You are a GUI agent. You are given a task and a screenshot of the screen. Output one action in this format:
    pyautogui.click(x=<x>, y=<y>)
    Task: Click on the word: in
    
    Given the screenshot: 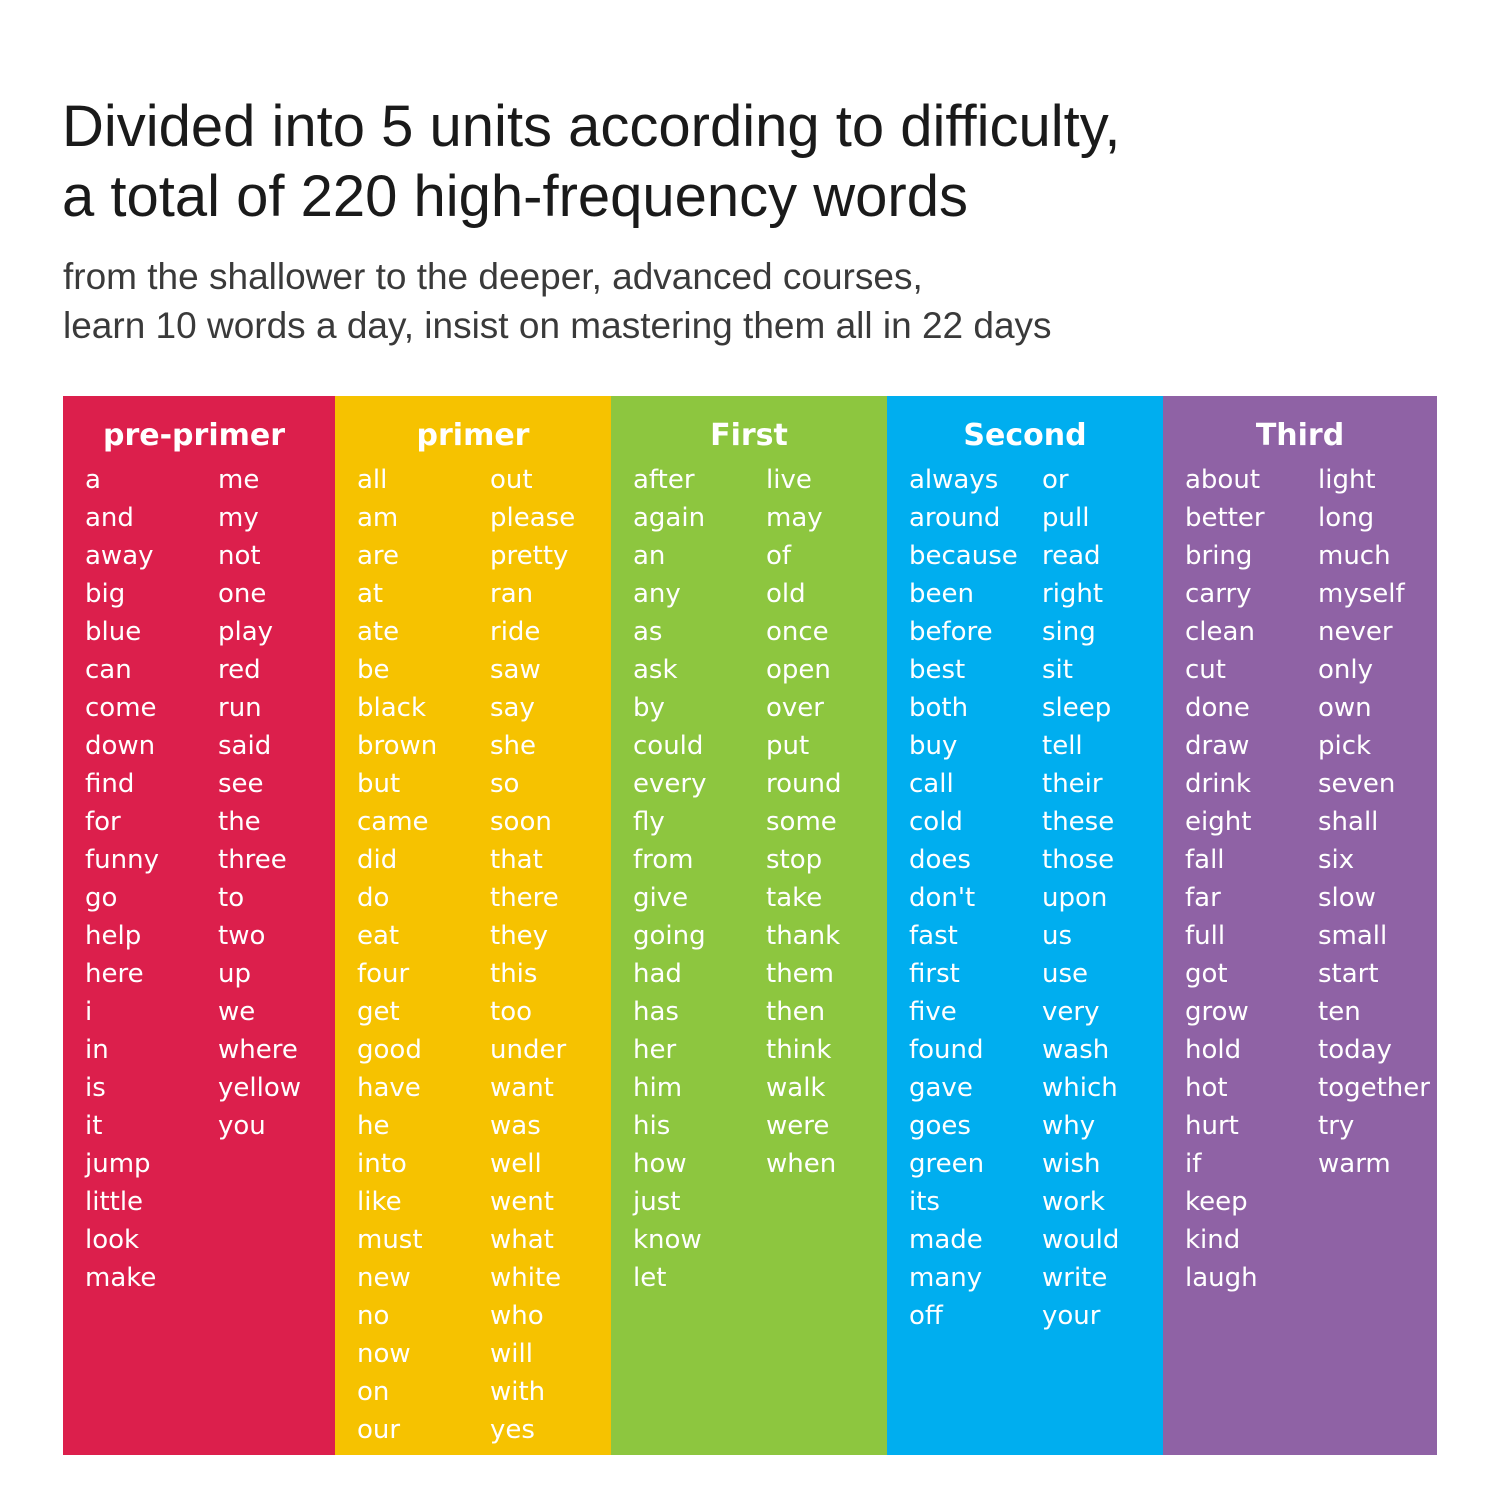 What is the action you would take?
    pyautogui.click(x=97, y=1050)
    